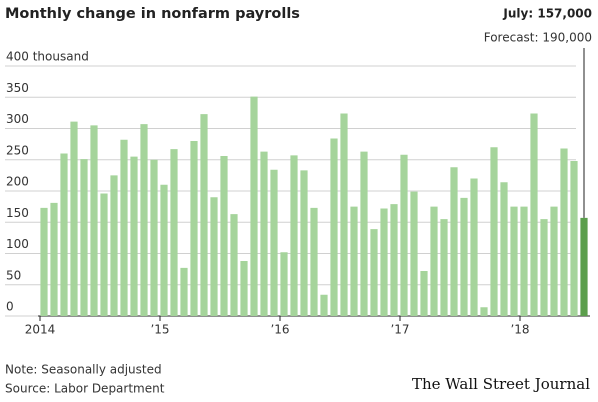  What do you see at coordinates (83, 370) in the screenshot?
I see `note: Note: Seasonally adjusted` at bounding box center [83, 370].